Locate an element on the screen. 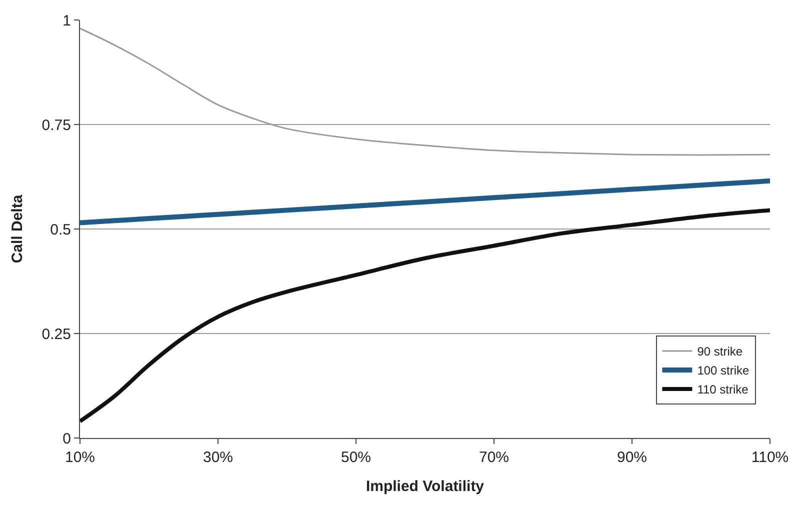 This screenshot has width=801, height=508. y-tick-label: 0.75 is located at coordinates (56, 125).